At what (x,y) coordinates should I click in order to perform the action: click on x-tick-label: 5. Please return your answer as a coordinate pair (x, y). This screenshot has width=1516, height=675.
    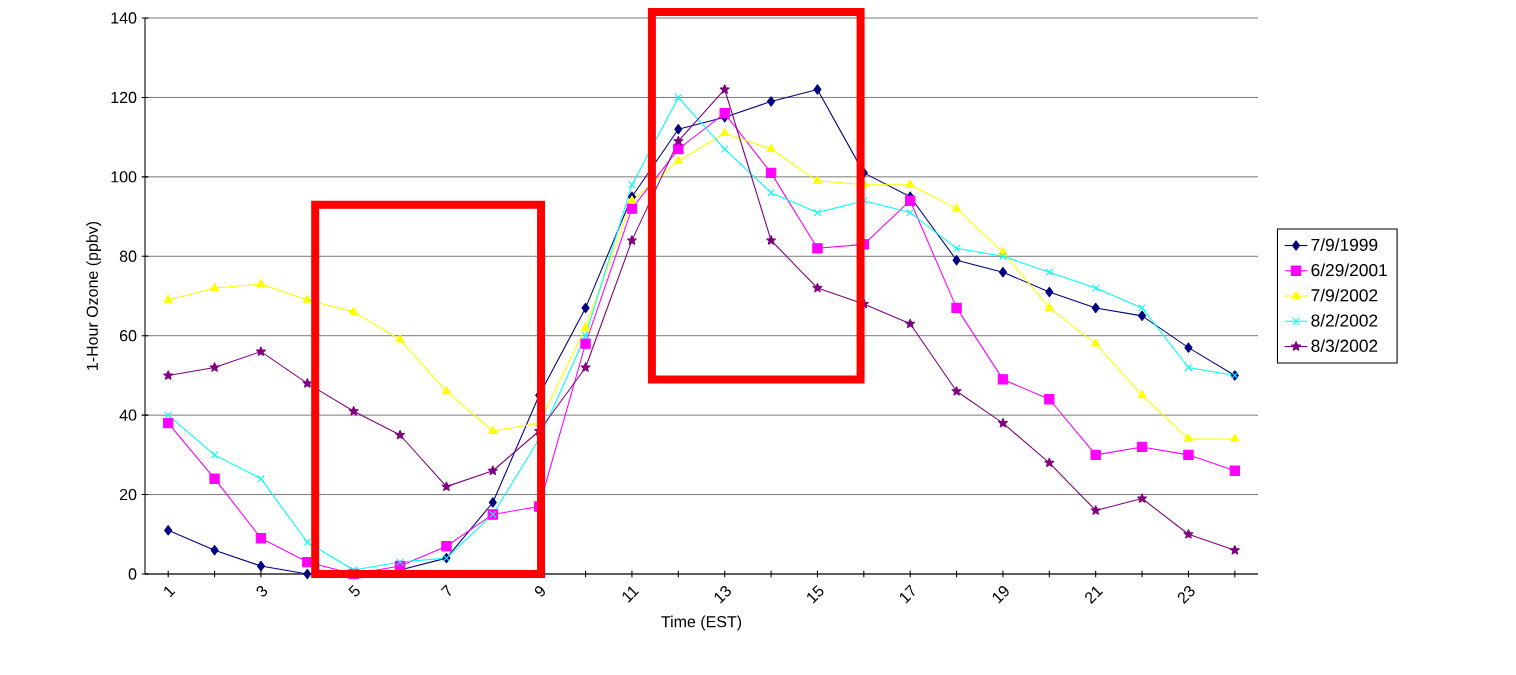
    Looking at the image, I should click on (354, 590).